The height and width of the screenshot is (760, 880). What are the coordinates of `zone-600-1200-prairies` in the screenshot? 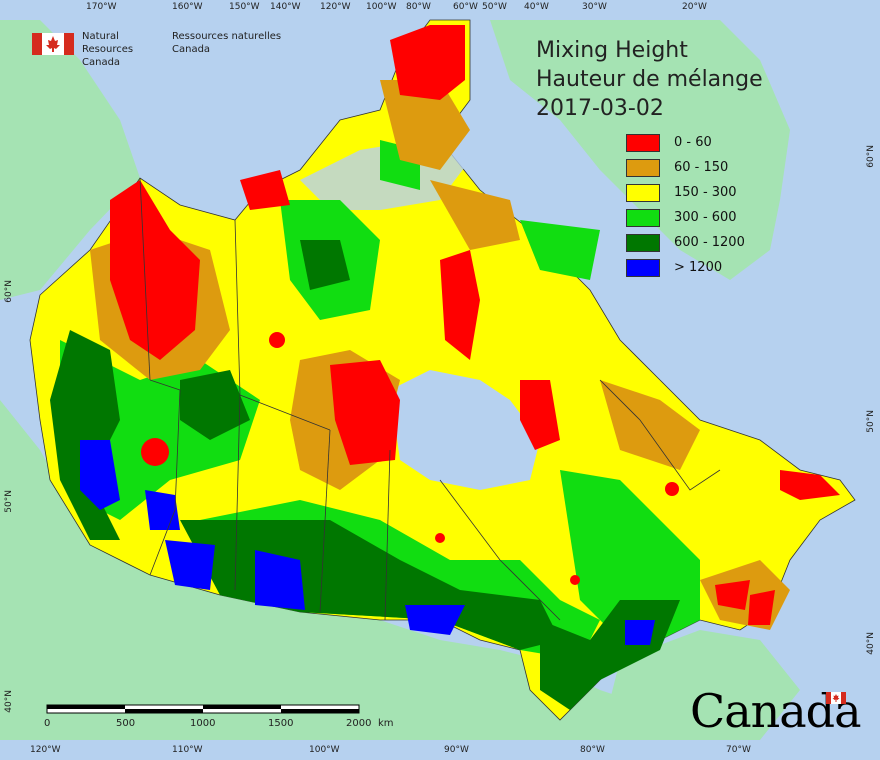 It's located at (370, 585).